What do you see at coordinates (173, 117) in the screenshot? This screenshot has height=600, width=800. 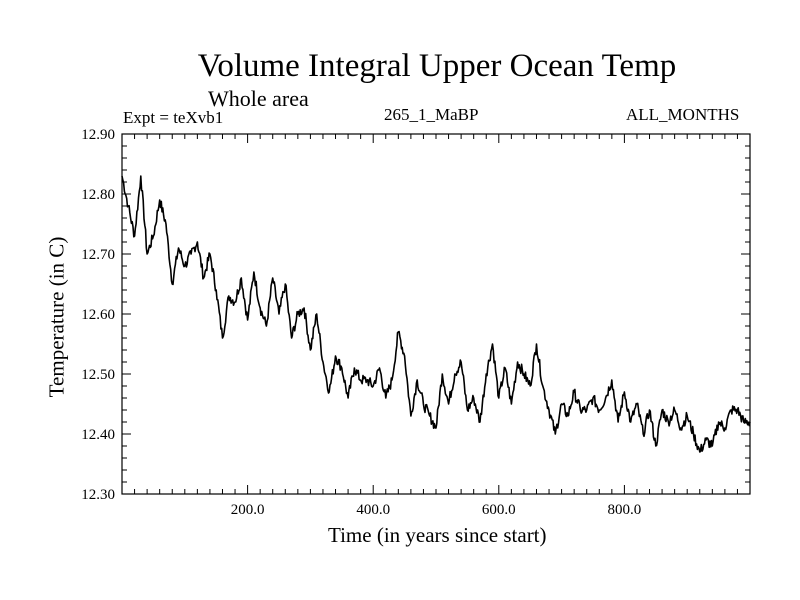 I see `experiment-annotation: Expt = teXvb1` at bounding box center [173, 117].